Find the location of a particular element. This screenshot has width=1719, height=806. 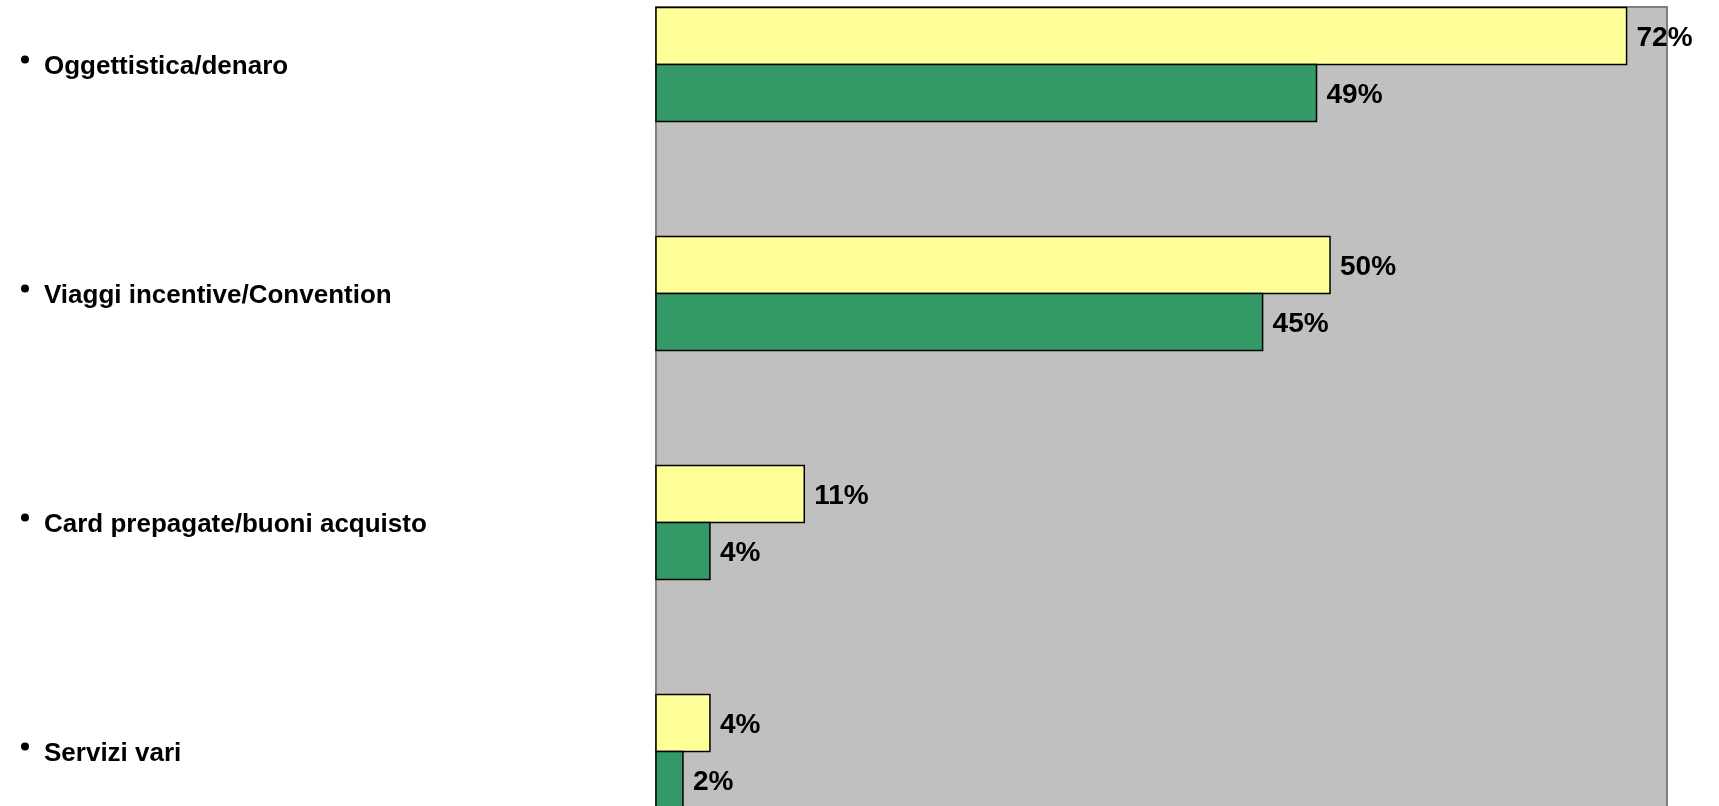

data-label: 45% is located at coordinates (1300, 322).